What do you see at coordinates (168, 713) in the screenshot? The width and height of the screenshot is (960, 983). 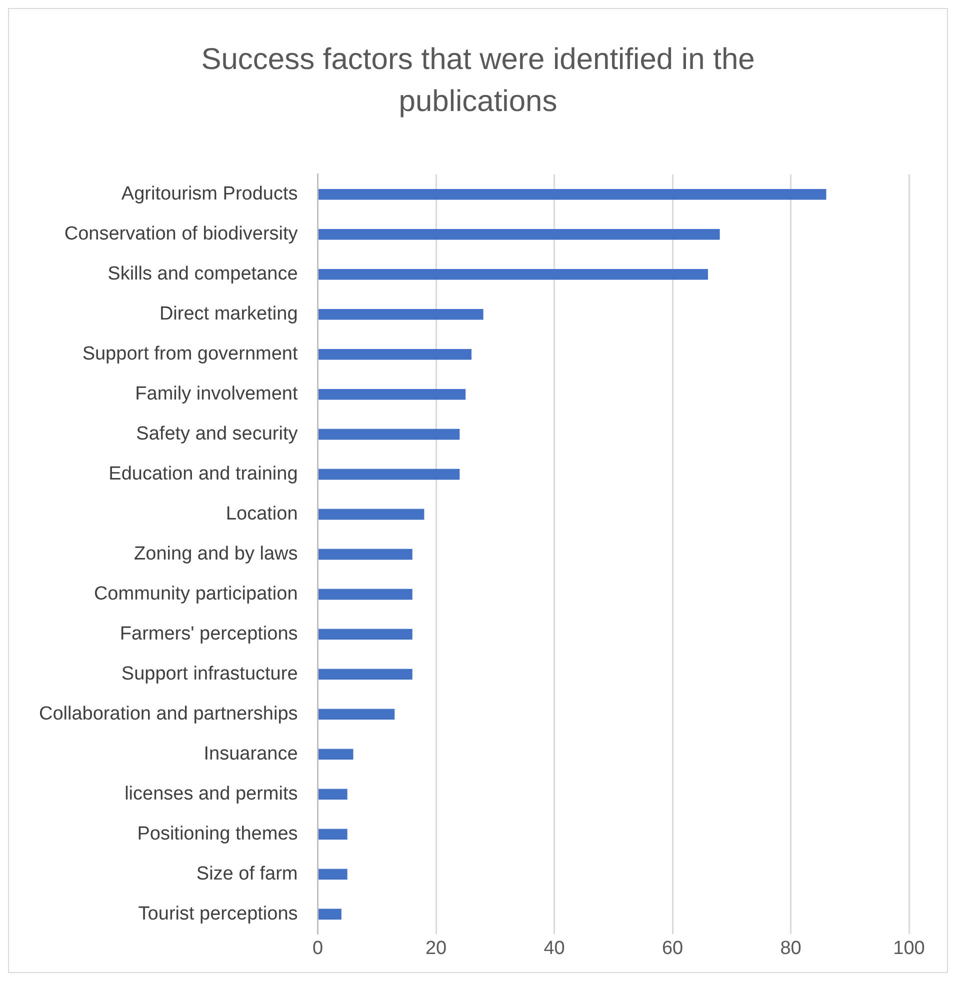 I see `y-tick-label: Collaboration and partnerships` at bounding box center [168, 713].